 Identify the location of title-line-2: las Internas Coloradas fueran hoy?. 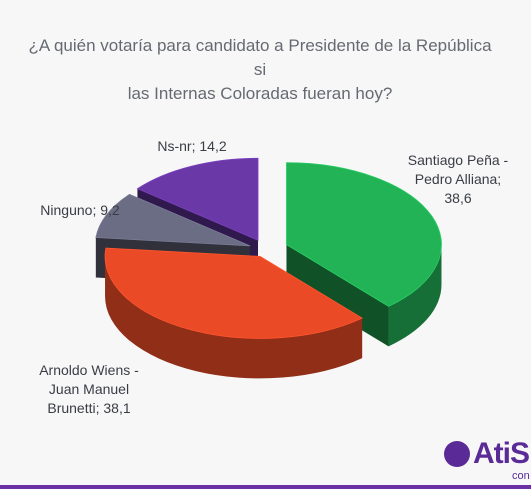
(260, 93).